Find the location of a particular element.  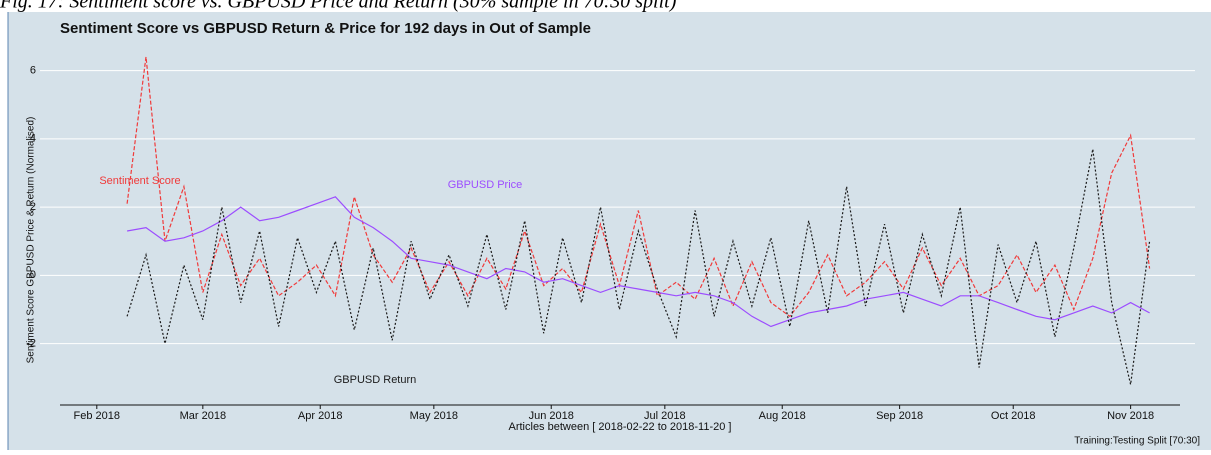

x-tick-label: May 2018 is located at coordinates (434, 416).